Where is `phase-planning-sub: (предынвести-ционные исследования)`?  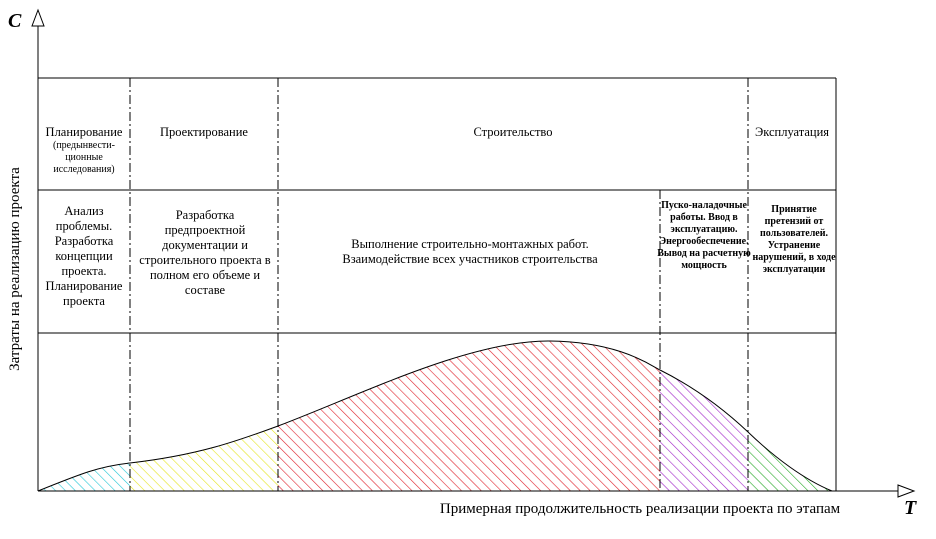
phase-planning-sub: (предынвести-ционные исследования) is located at coordinates (84, 157).